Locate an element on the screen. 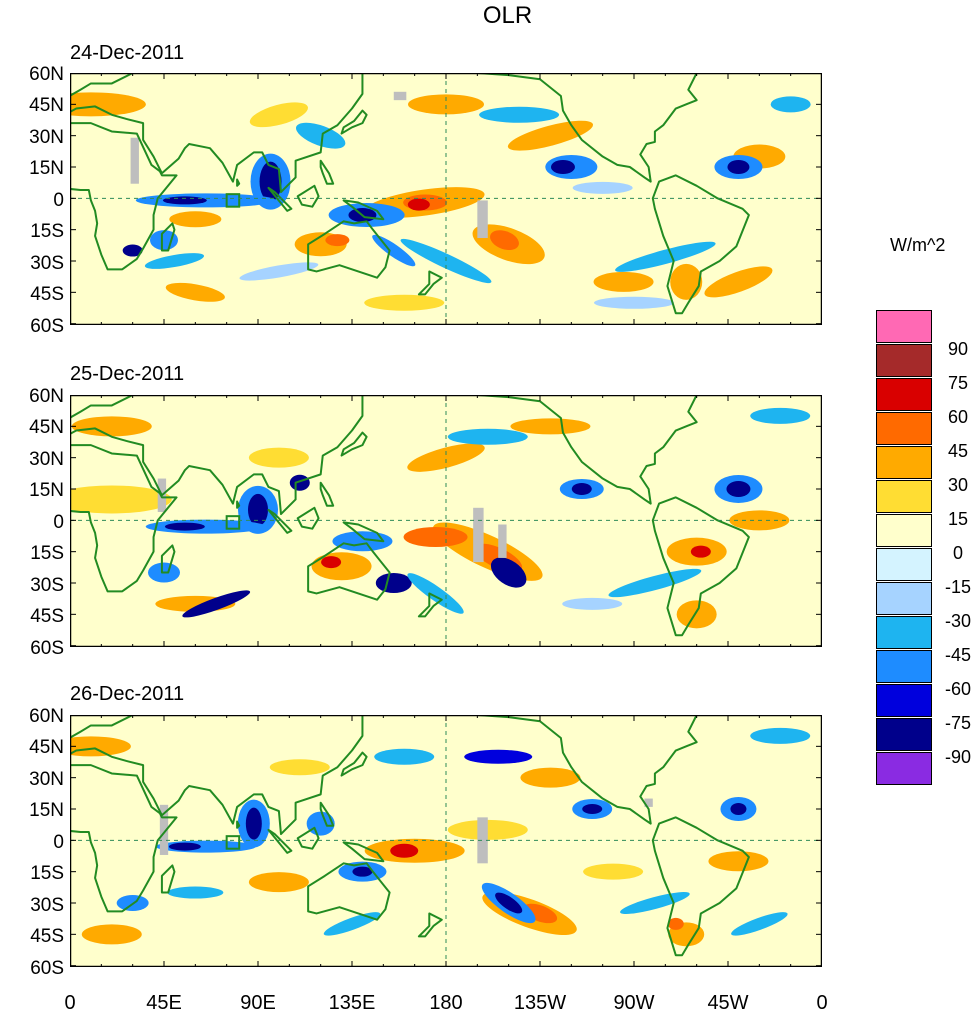 This screenshot has width=980, height=1015. lat-label: 30N is located at coordinates (46, 459).